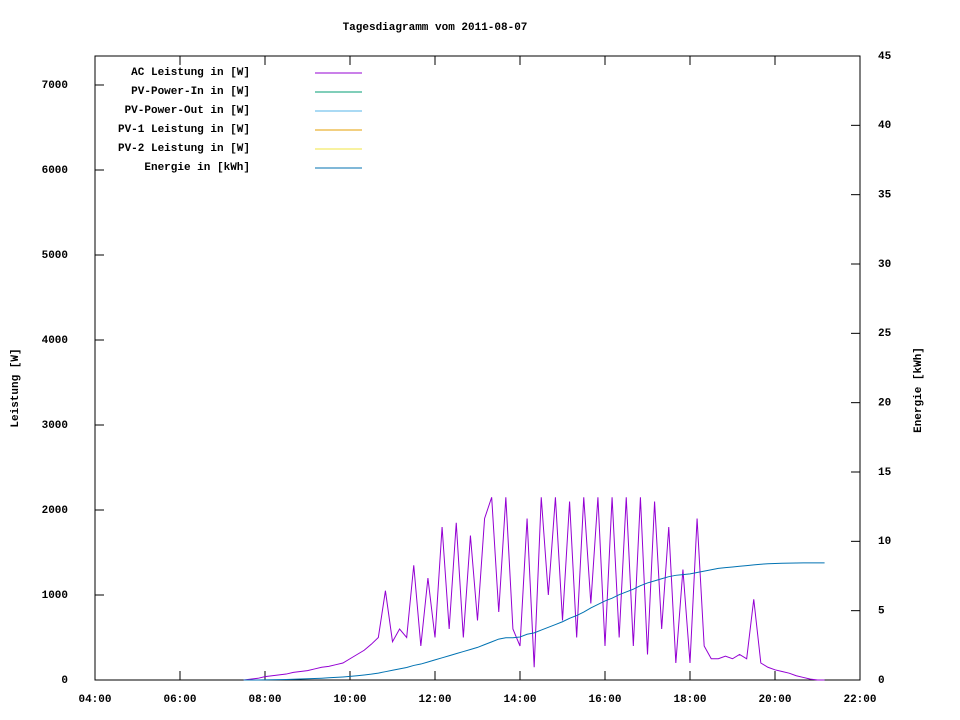 The height and width of the screenshot is (720, 960). Describe the element at coordinates (884, 265) in the screenshot. I see `y2-tick-label: 30` at that location.